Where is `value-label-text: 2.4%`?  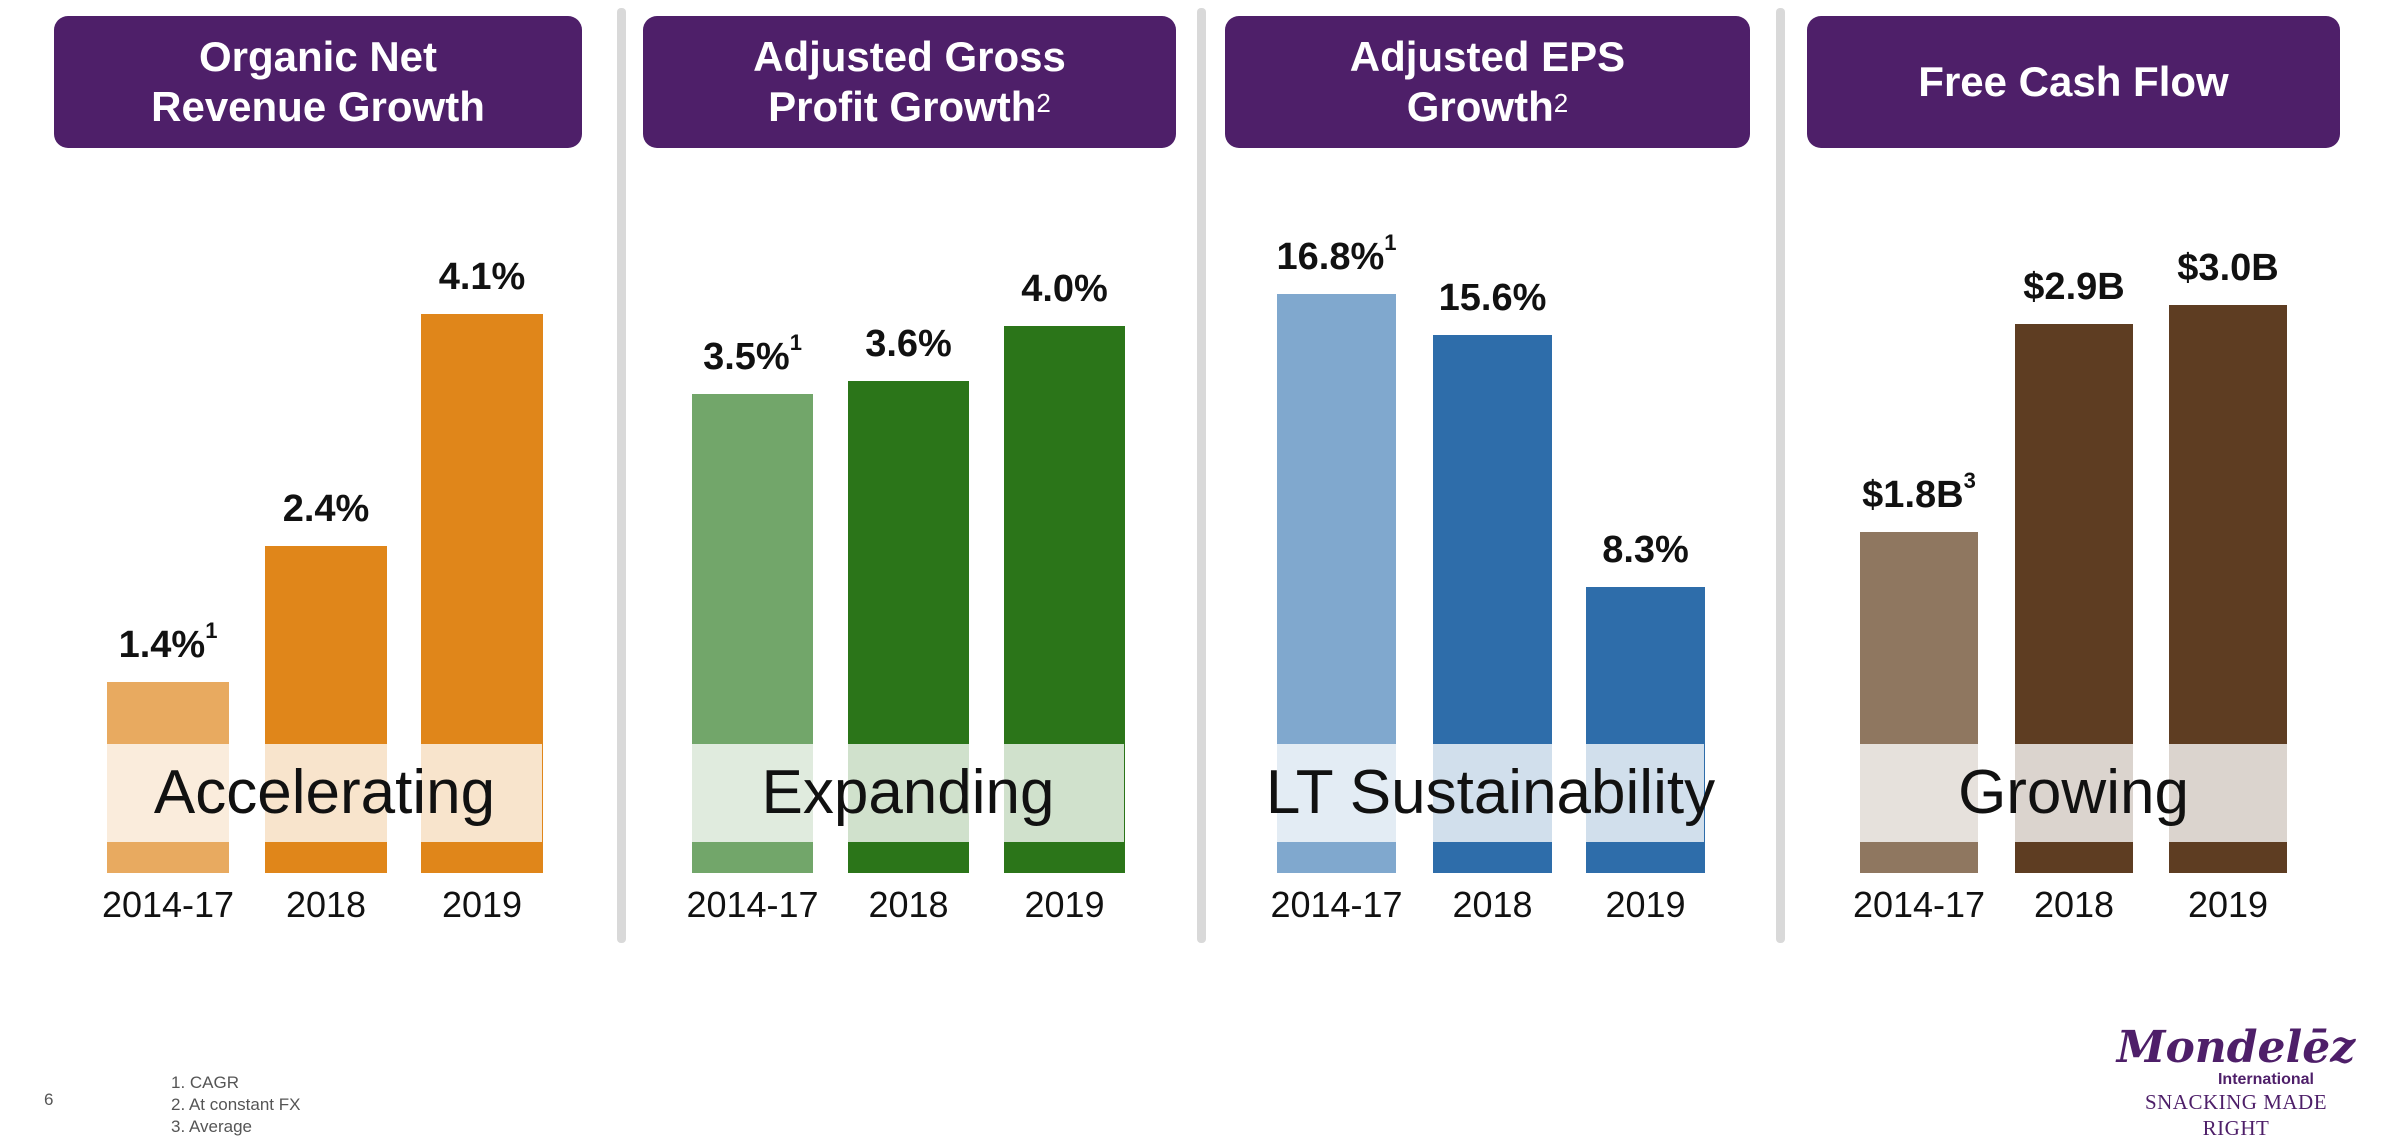 value-label-text: 2.4% is located at coordinates (326, 508).